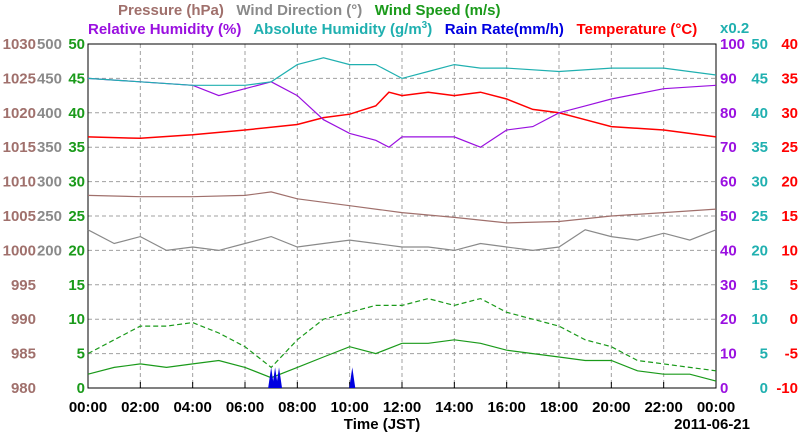 Image resolution: width=800 pixels, height=434 pixels. Describe the element at coordinates (140, 407) in the screenshot. I see `x-tick-label: 02:00` at that location.